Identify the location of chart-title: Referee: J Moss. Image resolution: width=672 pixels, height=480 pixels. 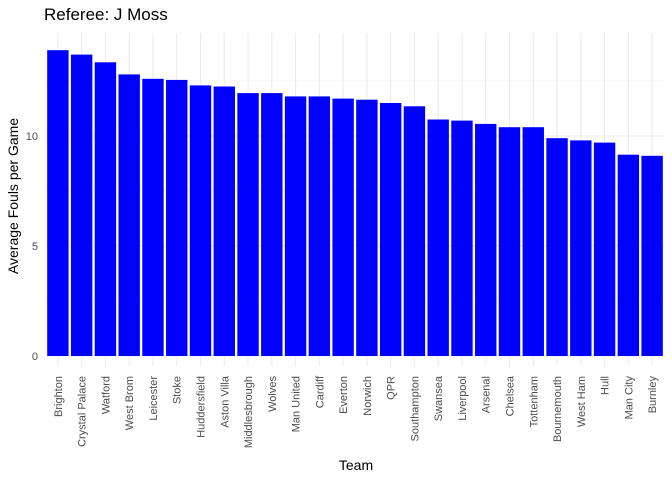
(106, 14).